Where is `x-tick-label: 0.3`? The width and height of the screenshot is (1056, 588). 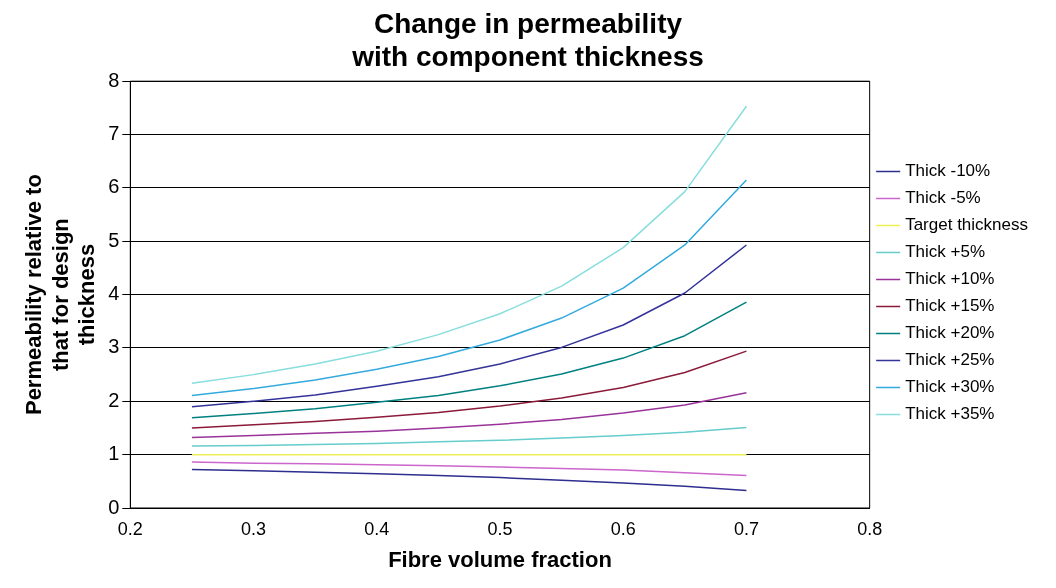 x-tick-label: 0.3 is located at coordinates (254, 528).